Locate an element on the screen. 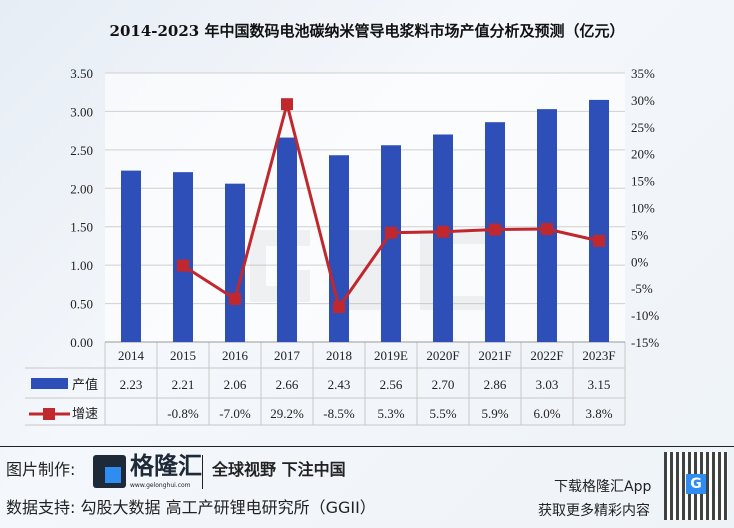  category-label: 2015 is located at coordinates (183, 355).